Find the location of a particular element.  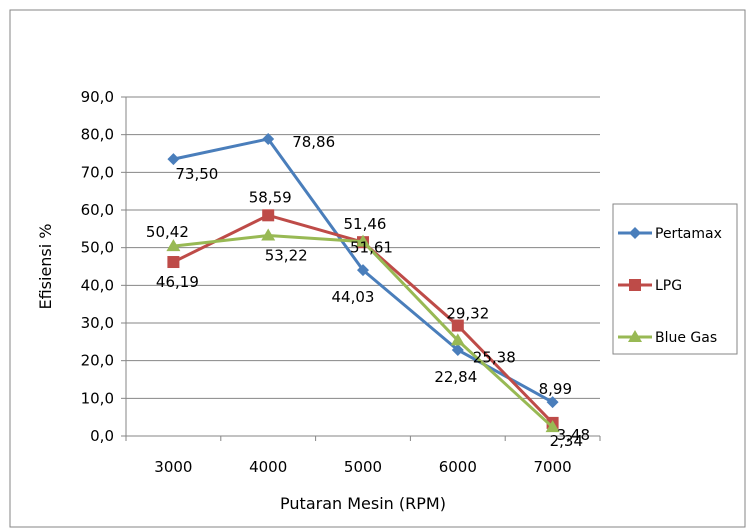

legend: Pertamax LPG Blue Gas is located at coordinates (675, 279).